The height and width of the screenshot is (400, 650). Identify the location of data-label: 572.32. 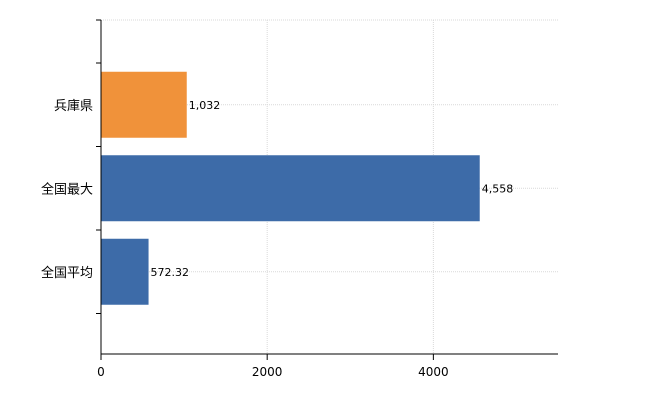
(170, 272).